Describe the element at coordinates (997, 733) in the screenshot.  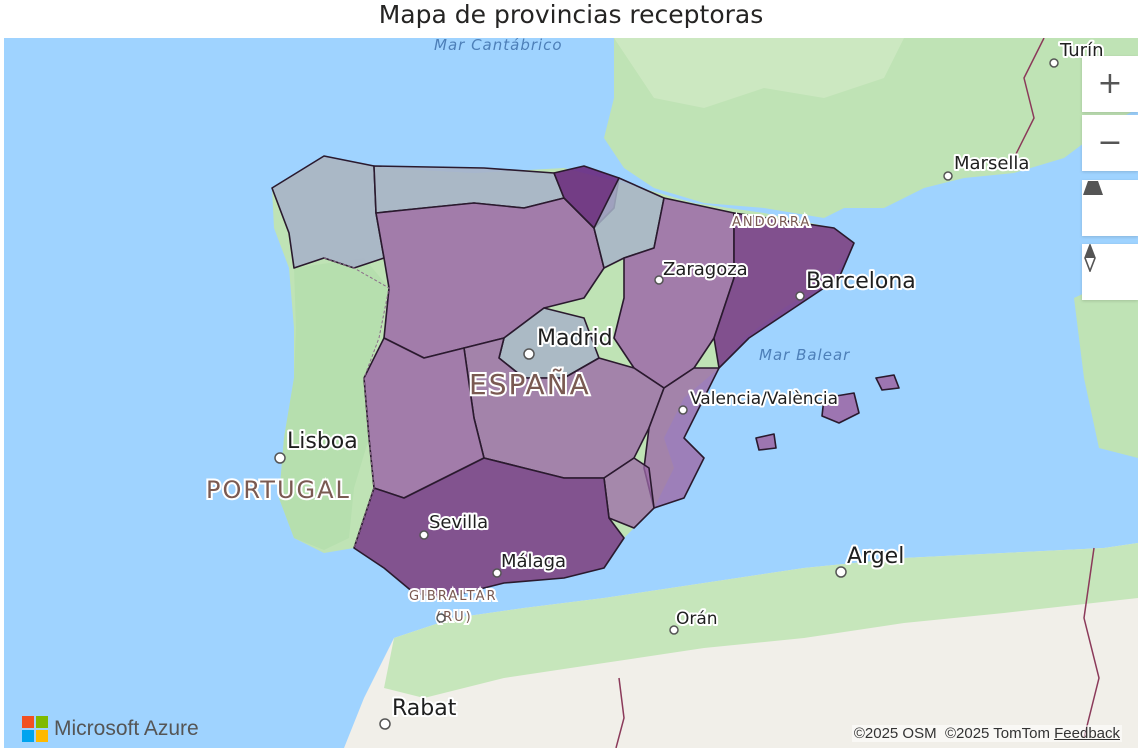
I see `attribution-tomtom: ©2025 TomTom` at that location.